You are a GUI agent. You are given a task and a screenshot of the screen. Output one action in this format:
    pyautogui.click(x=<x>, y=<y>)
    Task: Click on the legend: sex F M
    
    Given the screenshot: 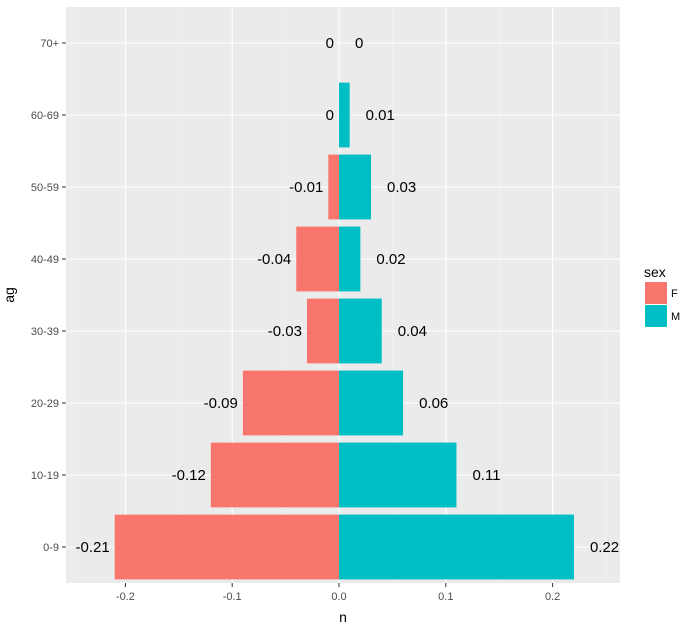 What is the action you would take?
    pyautogui.click(x=662, y=295)
    